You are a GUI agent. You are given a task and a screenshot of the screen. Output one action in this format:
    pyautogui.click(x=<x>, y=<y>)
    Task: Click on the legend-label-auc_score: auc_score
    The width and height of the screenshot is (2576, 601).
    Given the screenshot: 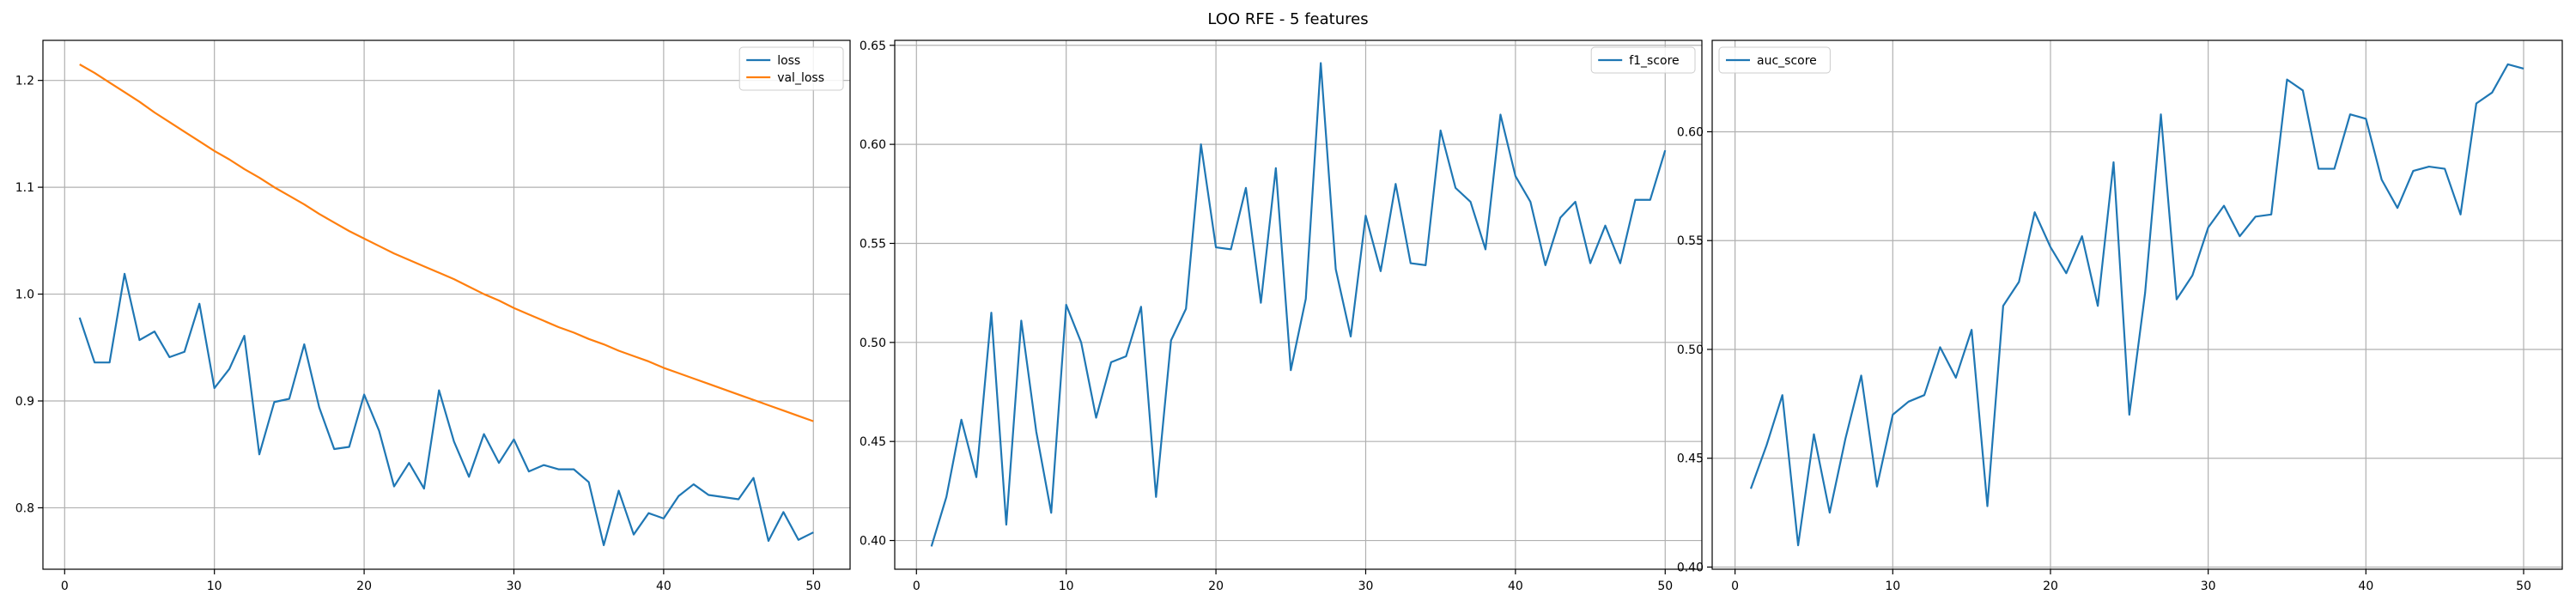 What is the action you would take?
    pyautogui.click(x=1787, y=61)
    